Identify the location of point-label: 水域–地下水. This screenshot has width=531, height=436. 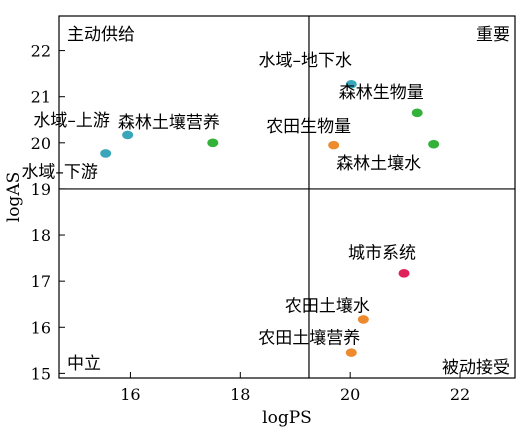
(306, 61).